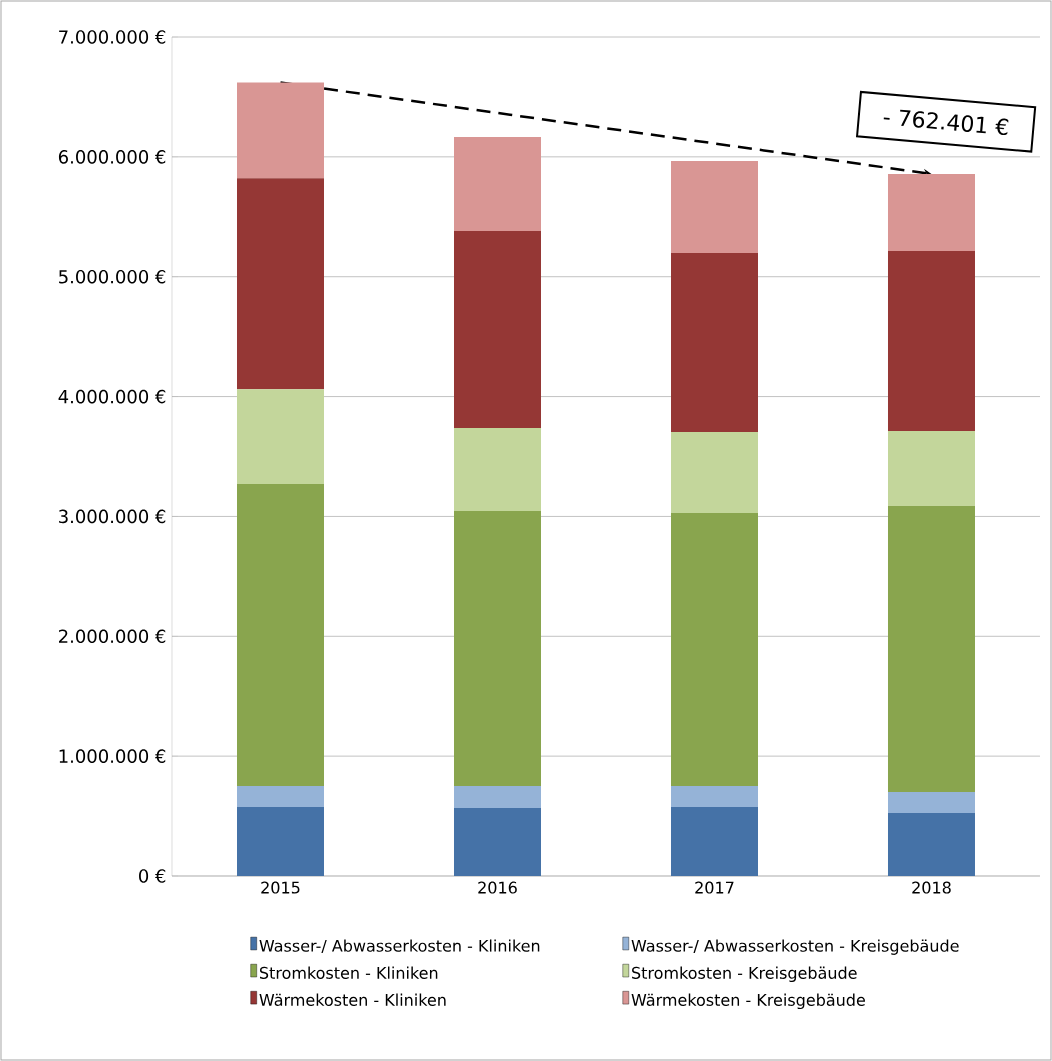 The image size is (1052, 1061). I want to click on y-tick-label: 3.000.000 €, so click(112, 516).